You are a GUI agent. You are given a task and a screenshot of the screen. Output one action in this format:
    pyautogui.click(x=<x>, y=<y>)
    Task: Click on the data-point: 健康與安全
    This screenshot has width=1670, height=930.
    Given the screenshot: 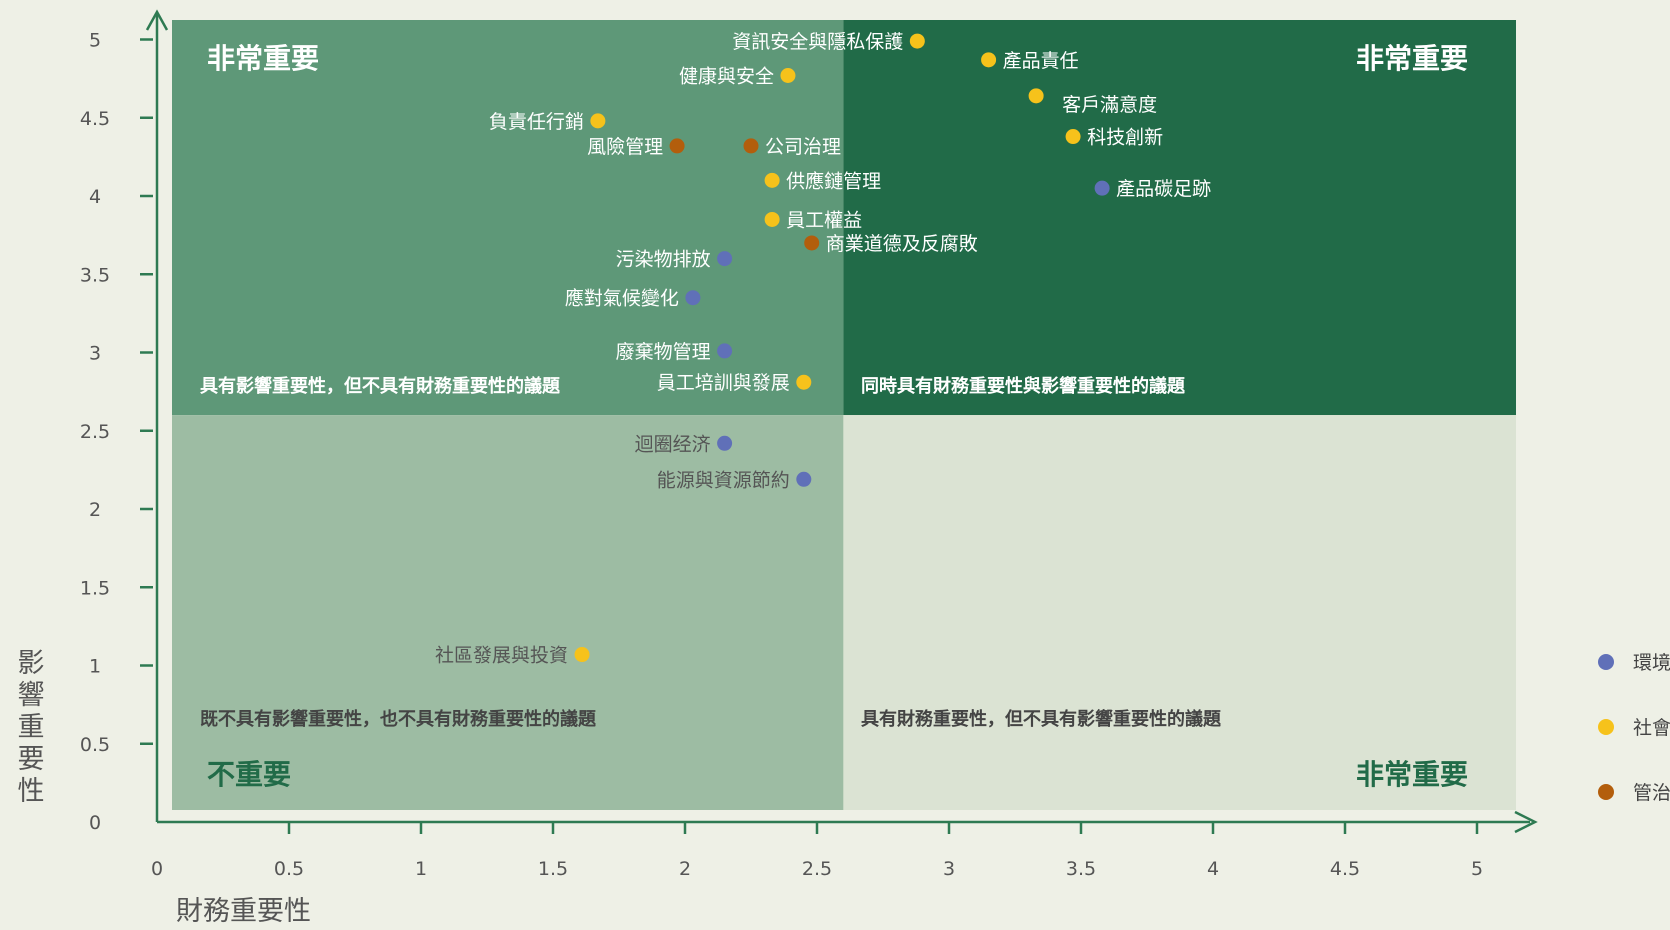 What is the action you would take?
    pyautogui.click(x=737, y=76)
    